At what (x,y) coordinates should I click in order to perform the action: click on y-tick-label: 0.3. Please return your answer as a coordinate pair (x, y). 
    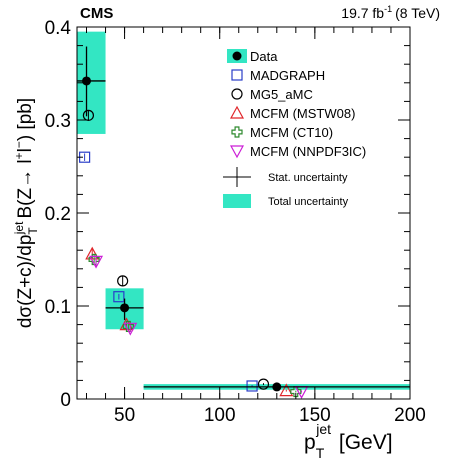
    Looking at the image, I should click on (58, 121).